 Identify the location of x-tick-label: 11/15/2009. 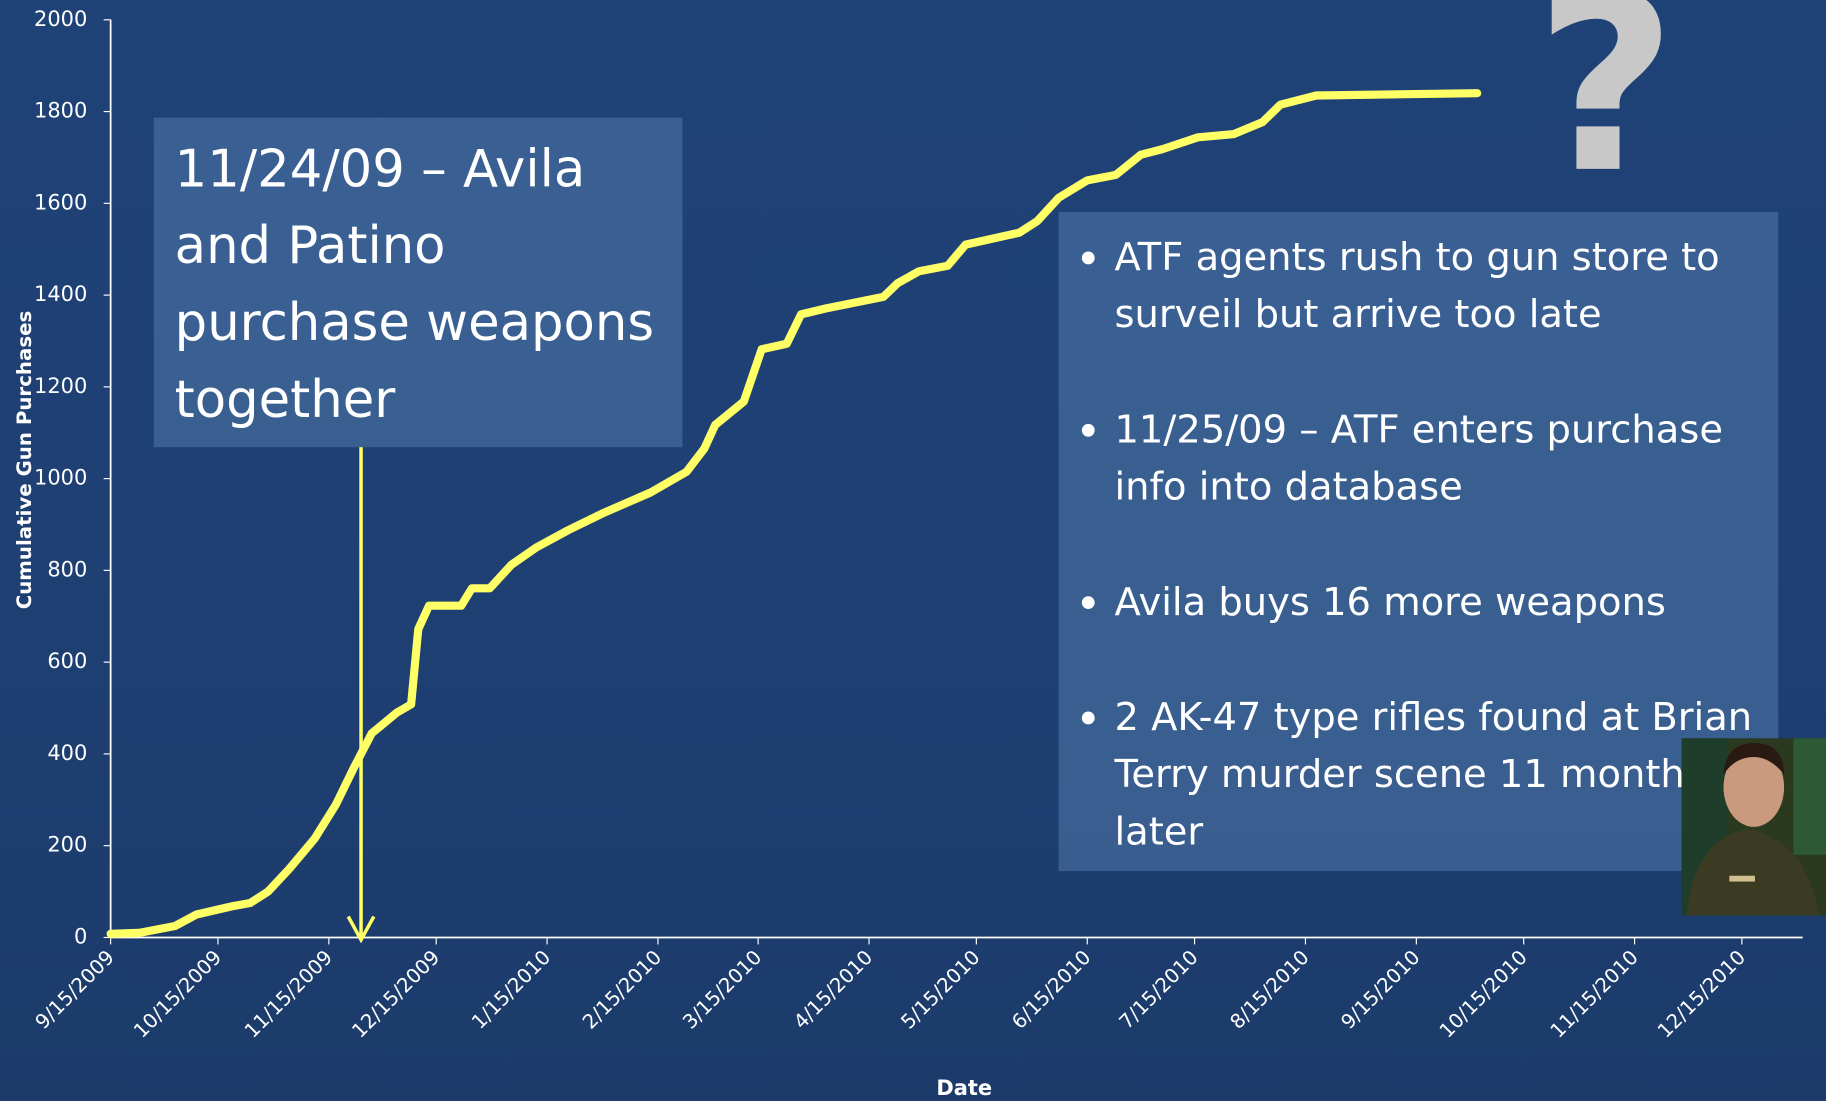
(288, 994).